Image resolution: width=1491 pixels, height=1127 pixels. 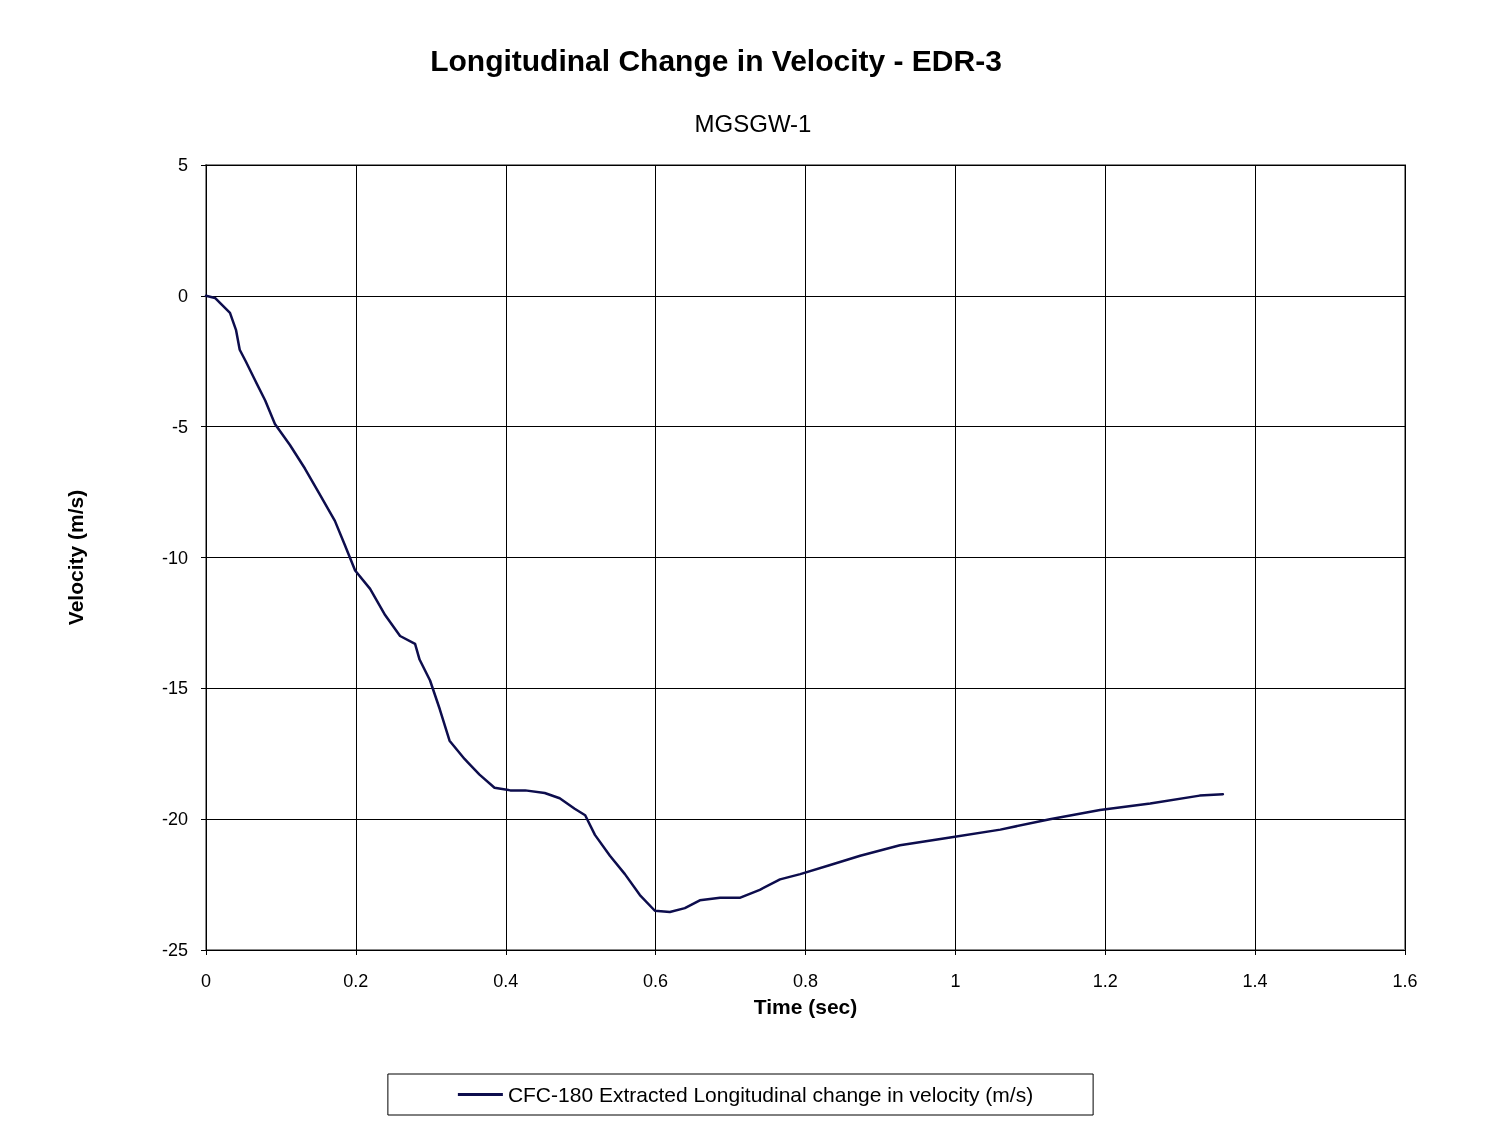 What do you see at coordinates (174, 557) in the screenshot?
I see `y-tick-label: -10` at bounding box center [174, 557].